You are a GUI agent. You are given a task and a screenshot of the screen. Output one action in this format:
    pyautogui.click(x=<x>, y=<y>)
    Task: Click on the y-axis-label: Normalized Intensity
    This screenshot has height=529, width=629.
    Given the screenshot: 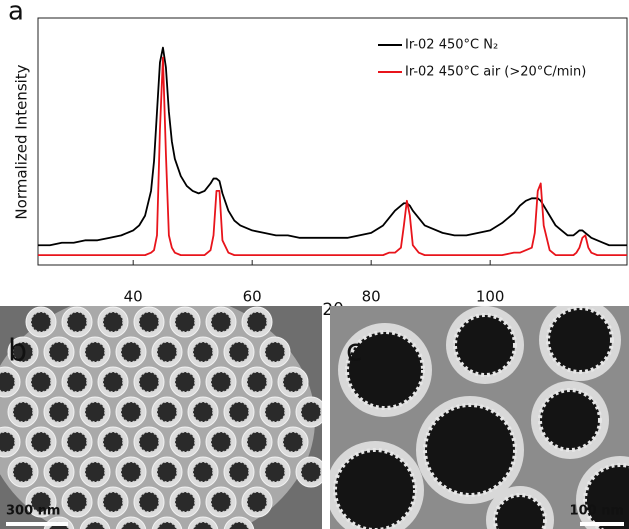 What is the action you would take?
    pyautogui.click(x=22, y=141)
    